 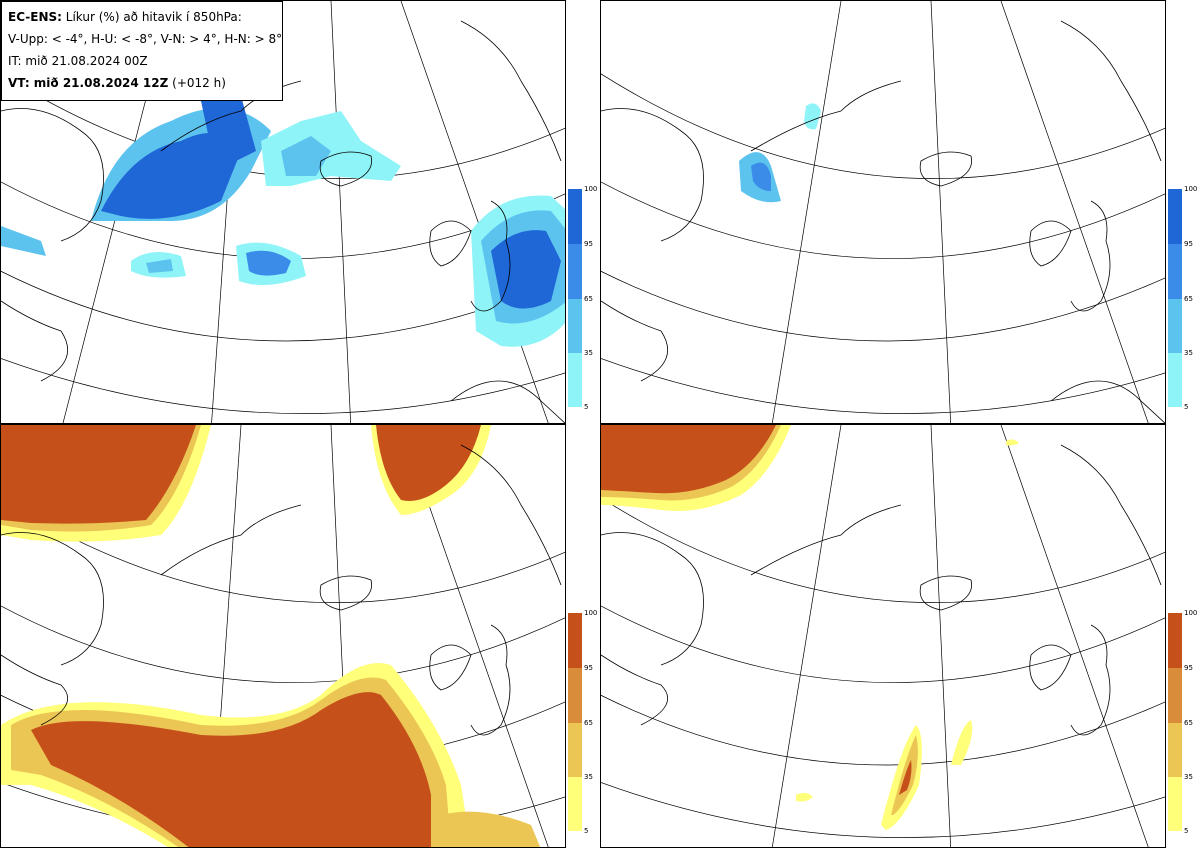 I want to click on valid-time: VT: mið 21.08.2024 12Z, so click(x=88, y=83).